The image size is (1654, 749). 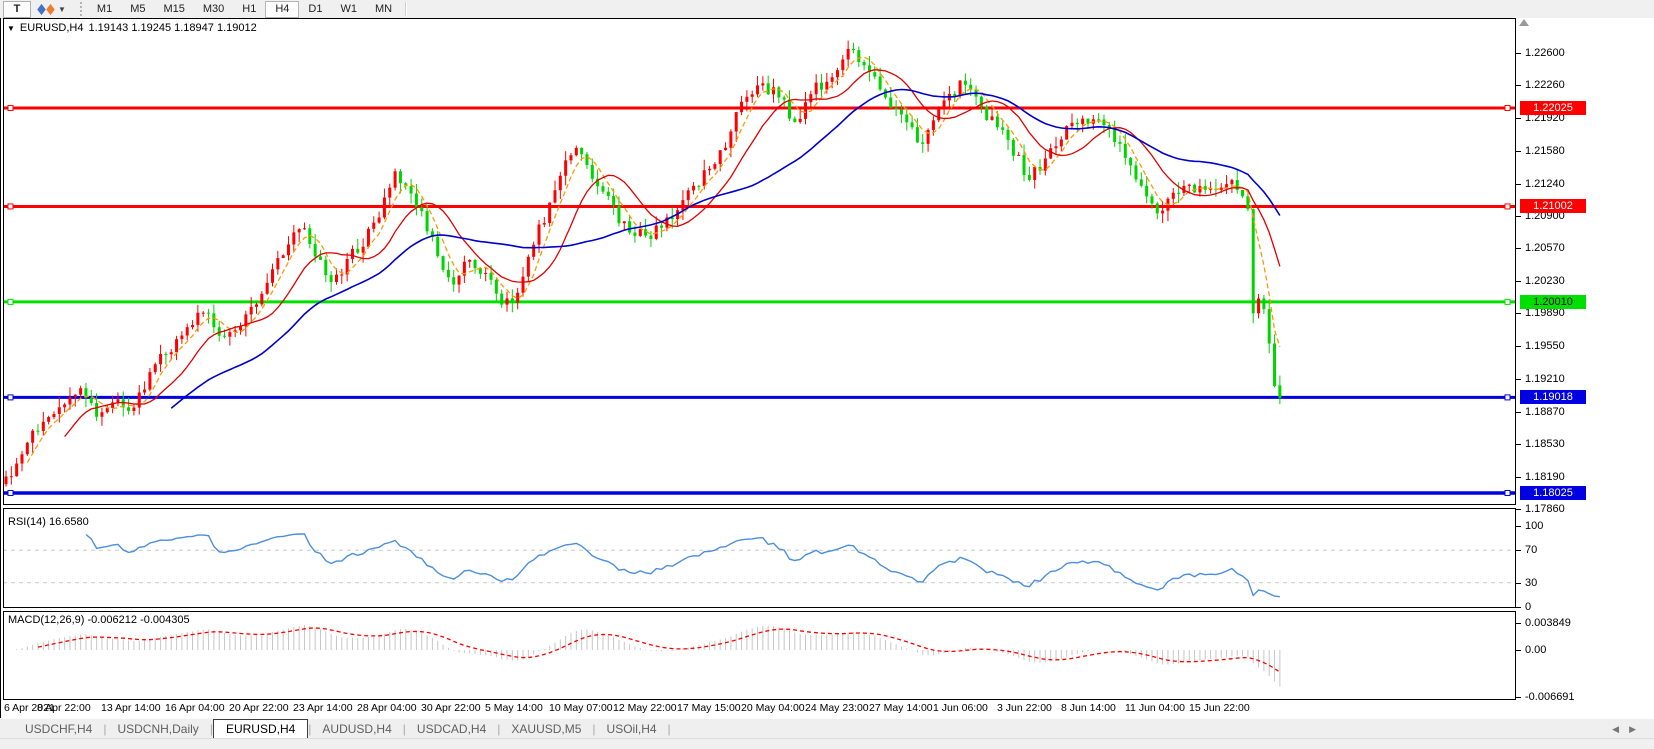 What do you see at coordinates (1545, 183) in the screenshot?
I see `price-tick-label: 1.21240` at bounding box center [1545, 183].